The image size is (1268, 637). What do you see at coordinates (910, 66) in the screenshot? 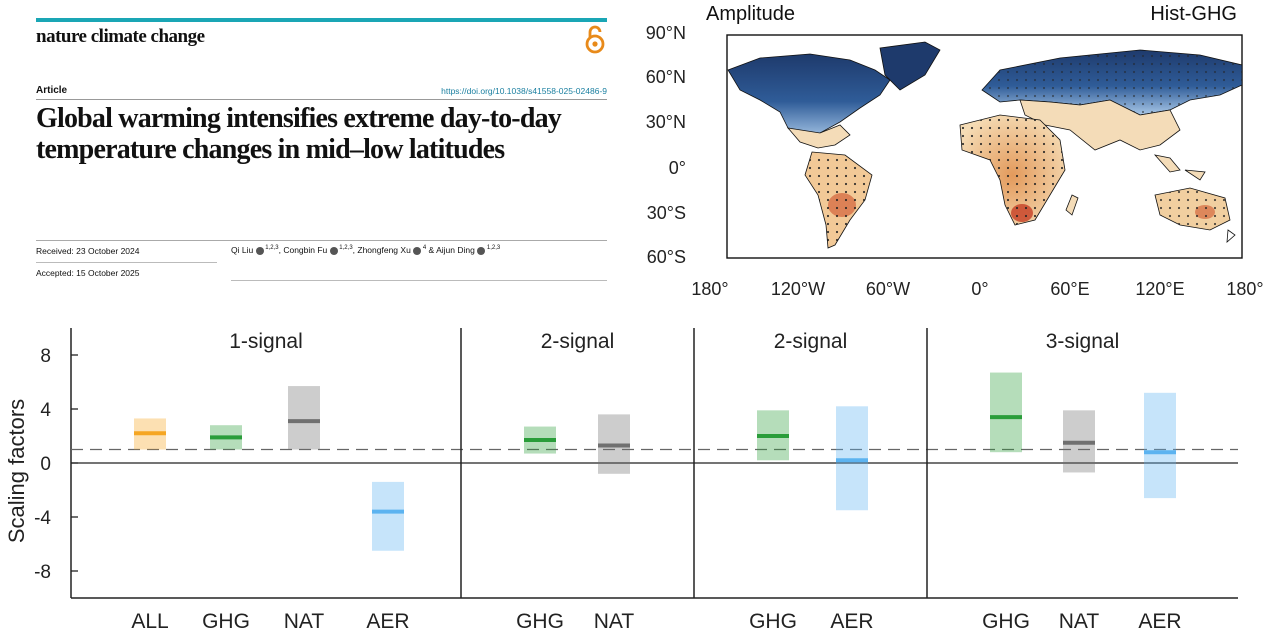
I see `greenland-landmass` at bounding box center [910, 66].